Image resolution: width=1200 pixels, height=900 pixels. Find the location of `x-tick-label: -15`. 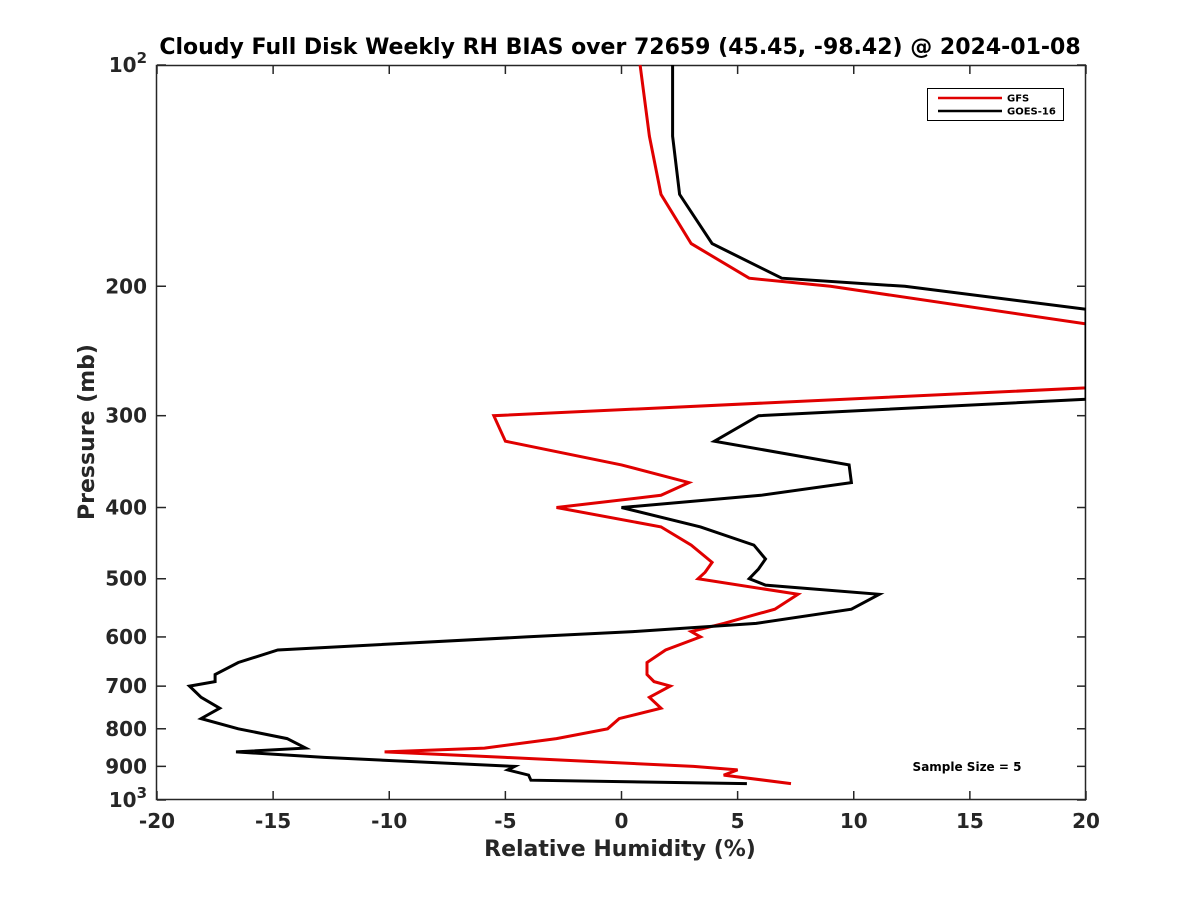

x-tick-label: -15 is located at coordinates (273, 821).